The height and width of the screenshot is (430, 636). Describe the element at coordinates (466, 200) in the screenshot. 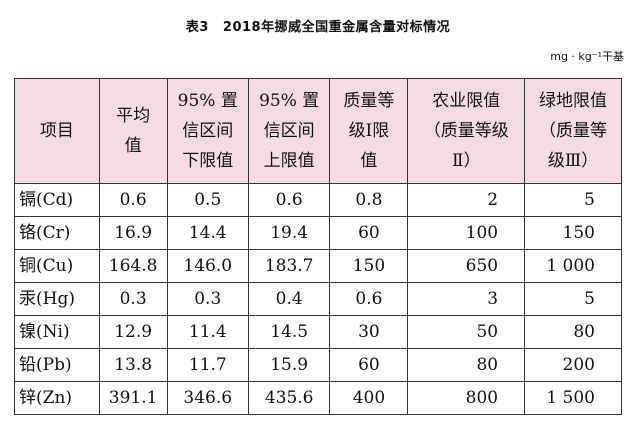

I see `table-cell: 2` at that location.